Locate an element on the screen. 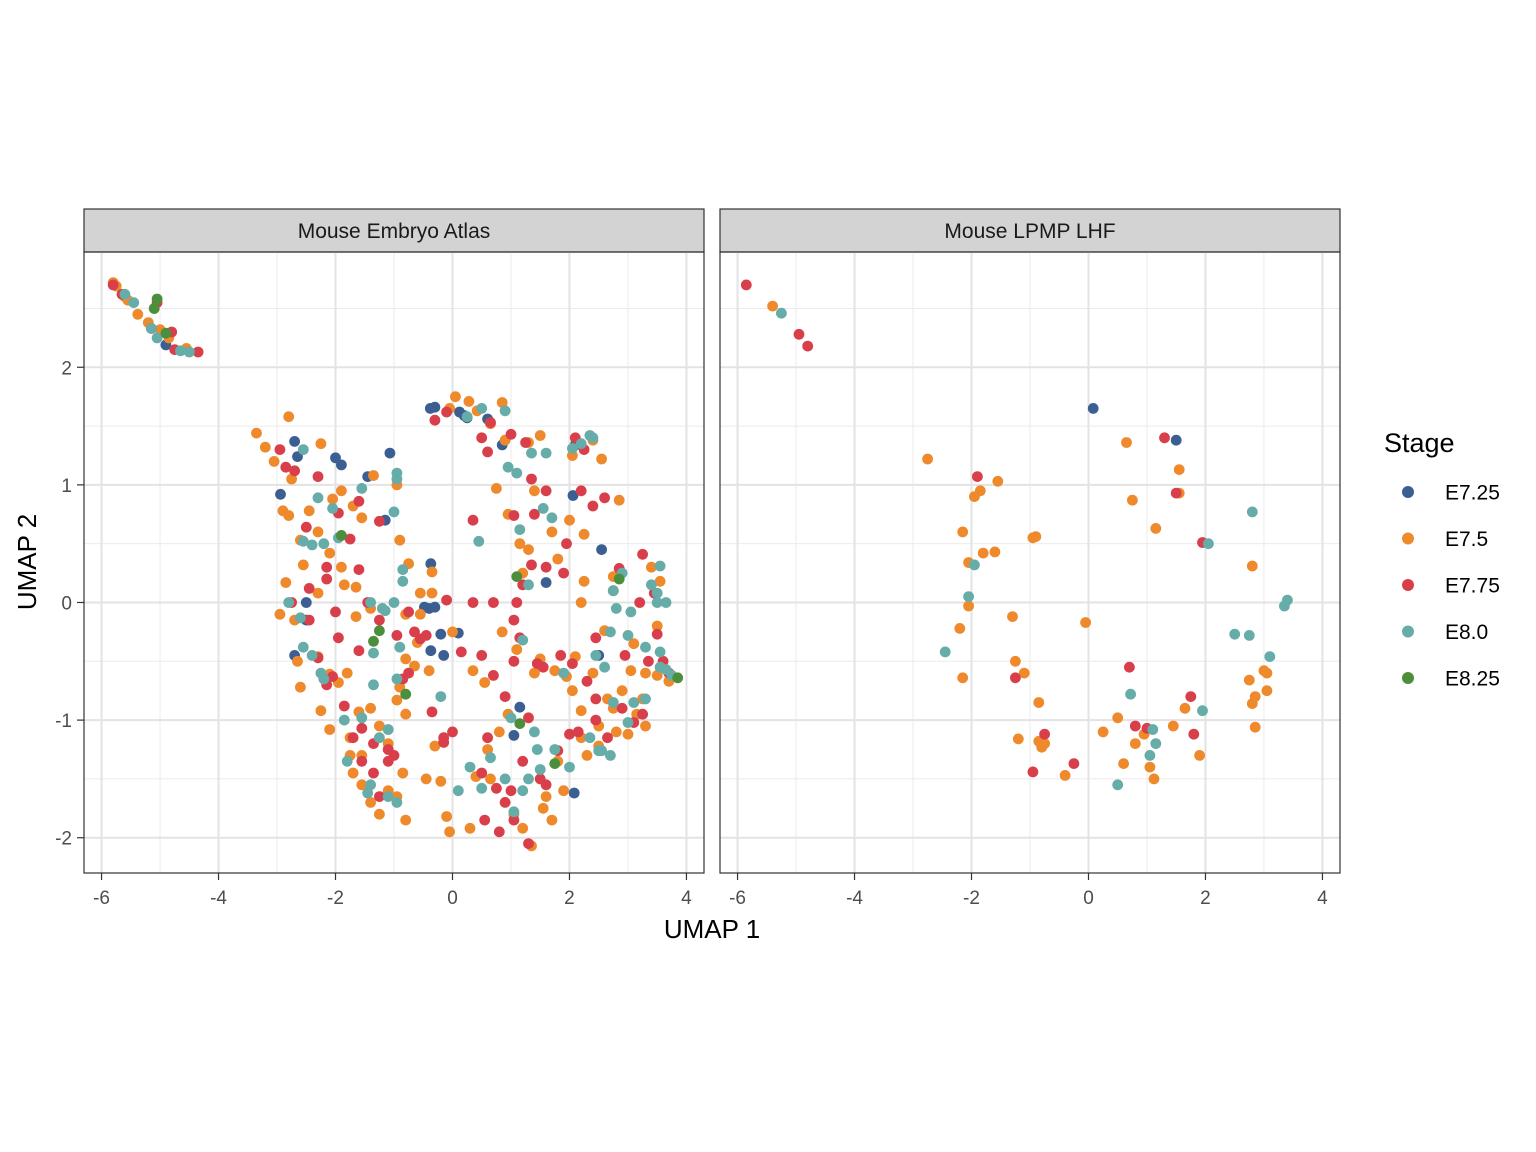 The height and width of the screenshot is (1152, 1536). x-tick-label: -2 is located at coordinates (971, 898).